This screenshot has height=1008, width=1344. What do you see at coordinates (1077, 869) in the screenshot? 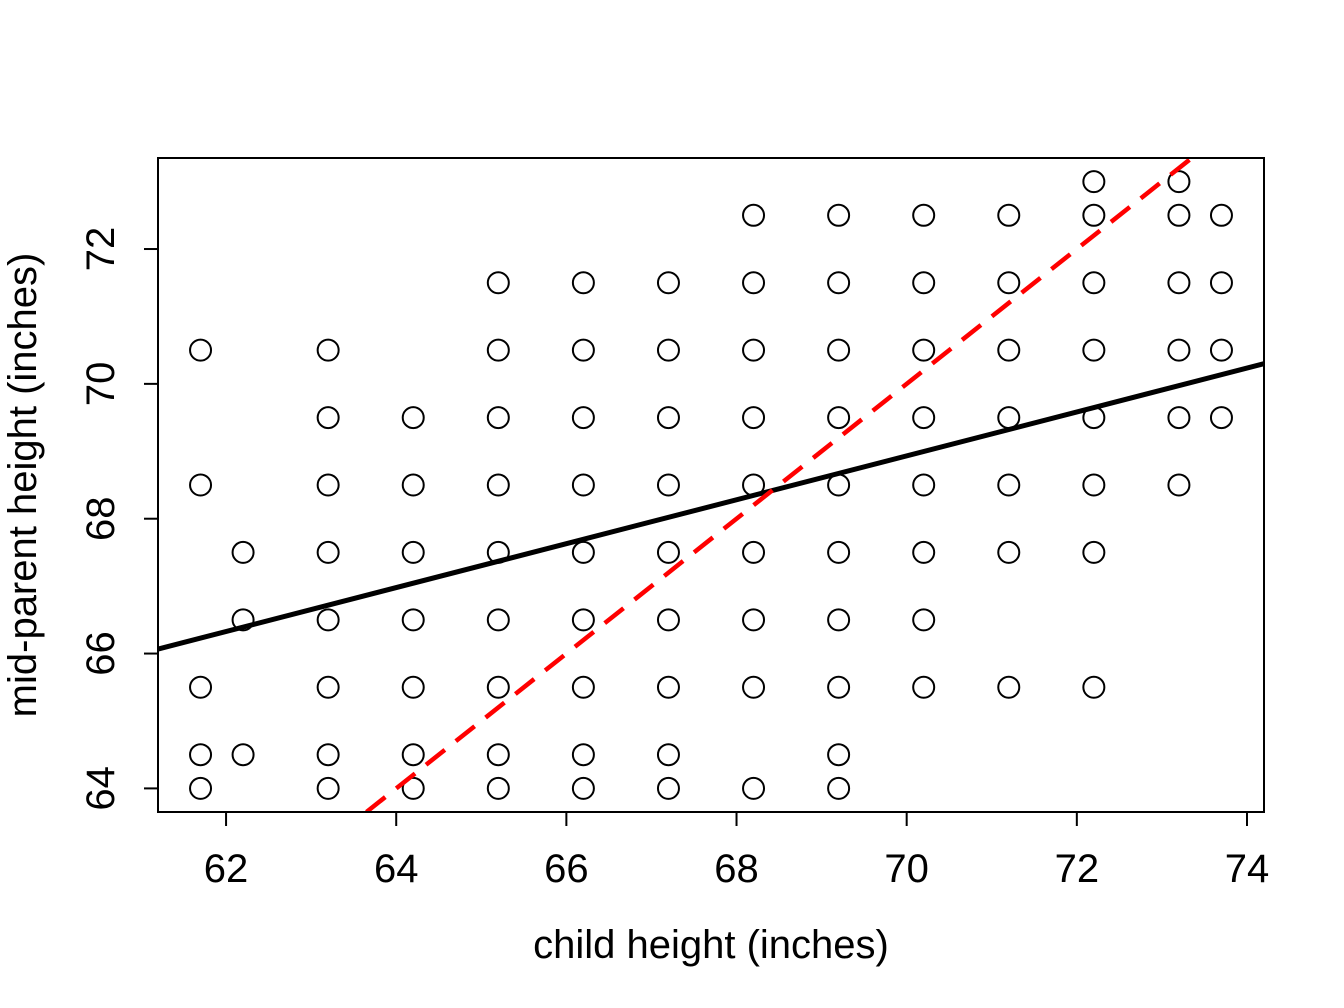
I see `x-tick-label: 72` at bounding box center [1077, 869].